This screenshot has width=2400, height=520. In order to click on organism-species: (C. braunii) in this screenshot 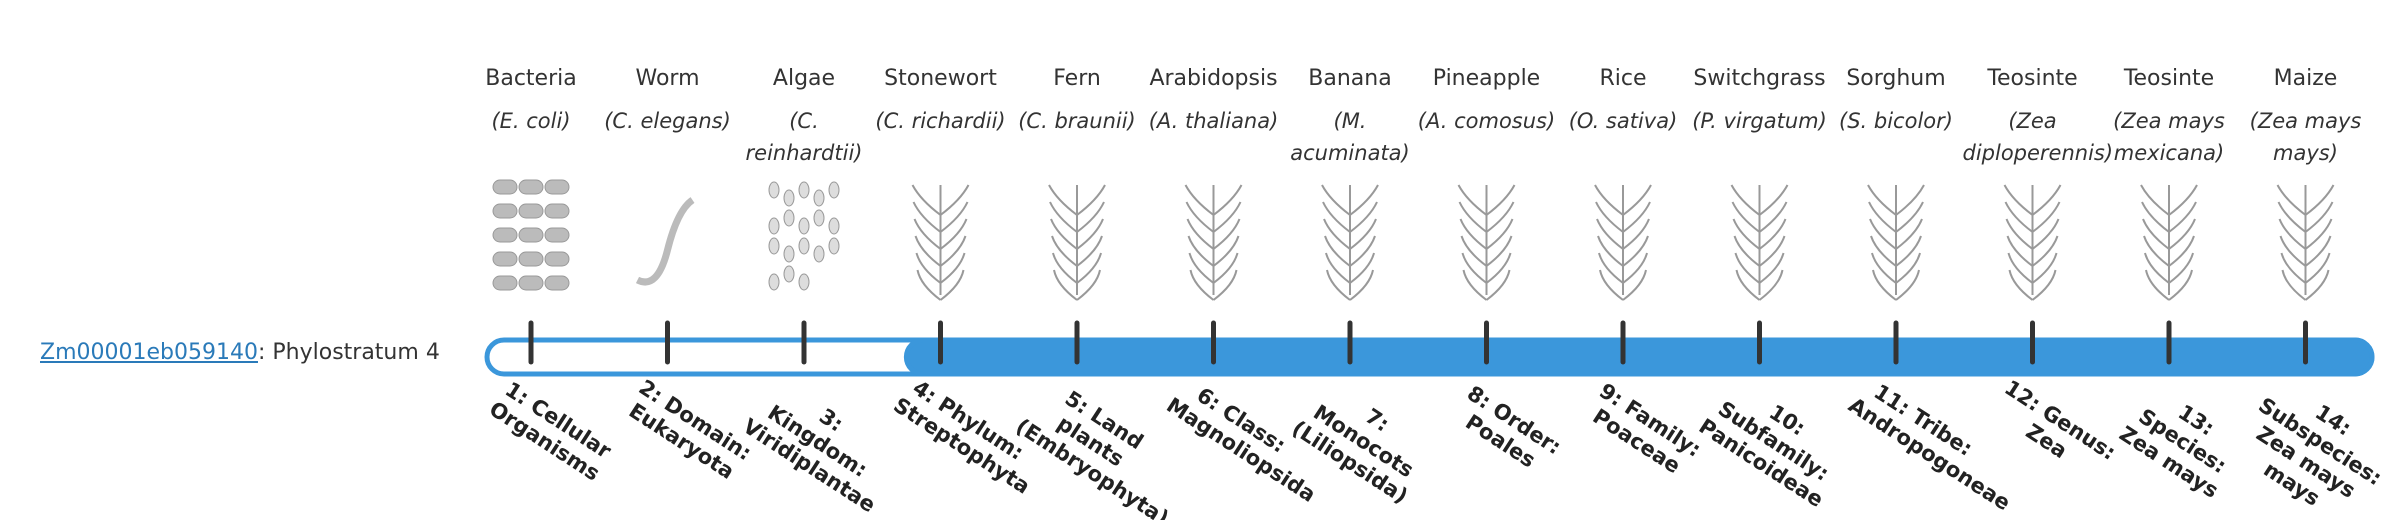, I will do `click(1077, 121)`.